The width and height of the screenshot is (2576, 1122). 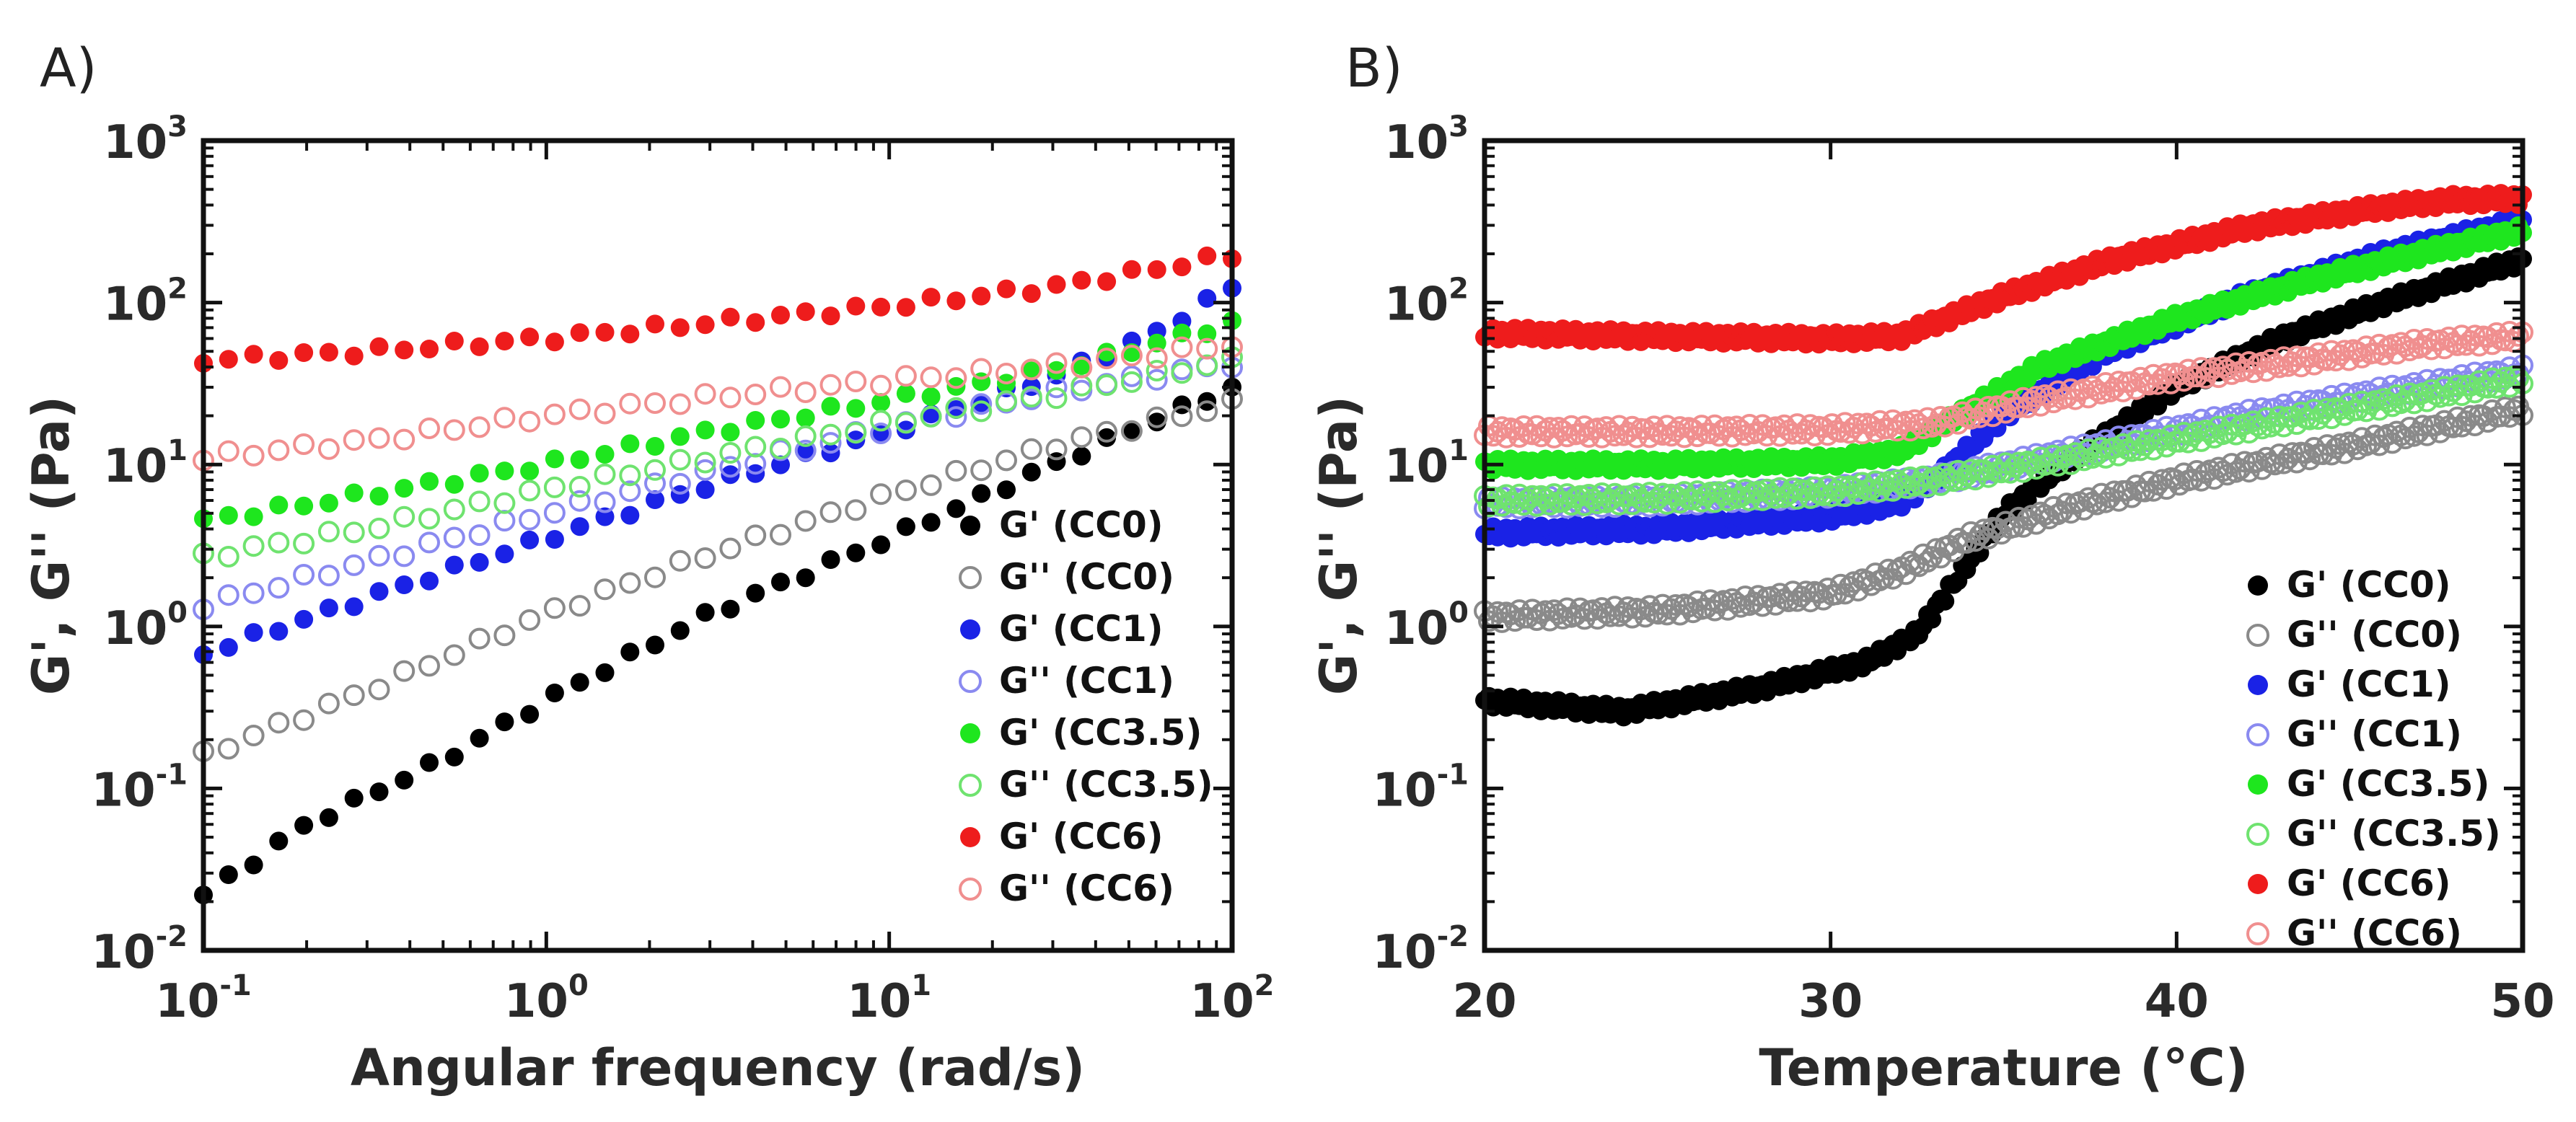 I want to click on legend-entry: G' (CC0), so click(x=1081, y=525).